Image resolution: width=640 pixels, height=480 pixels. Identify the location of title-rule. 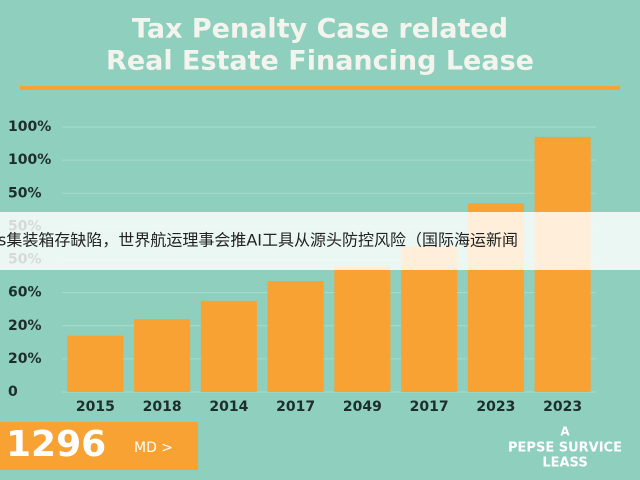
(320, 88).